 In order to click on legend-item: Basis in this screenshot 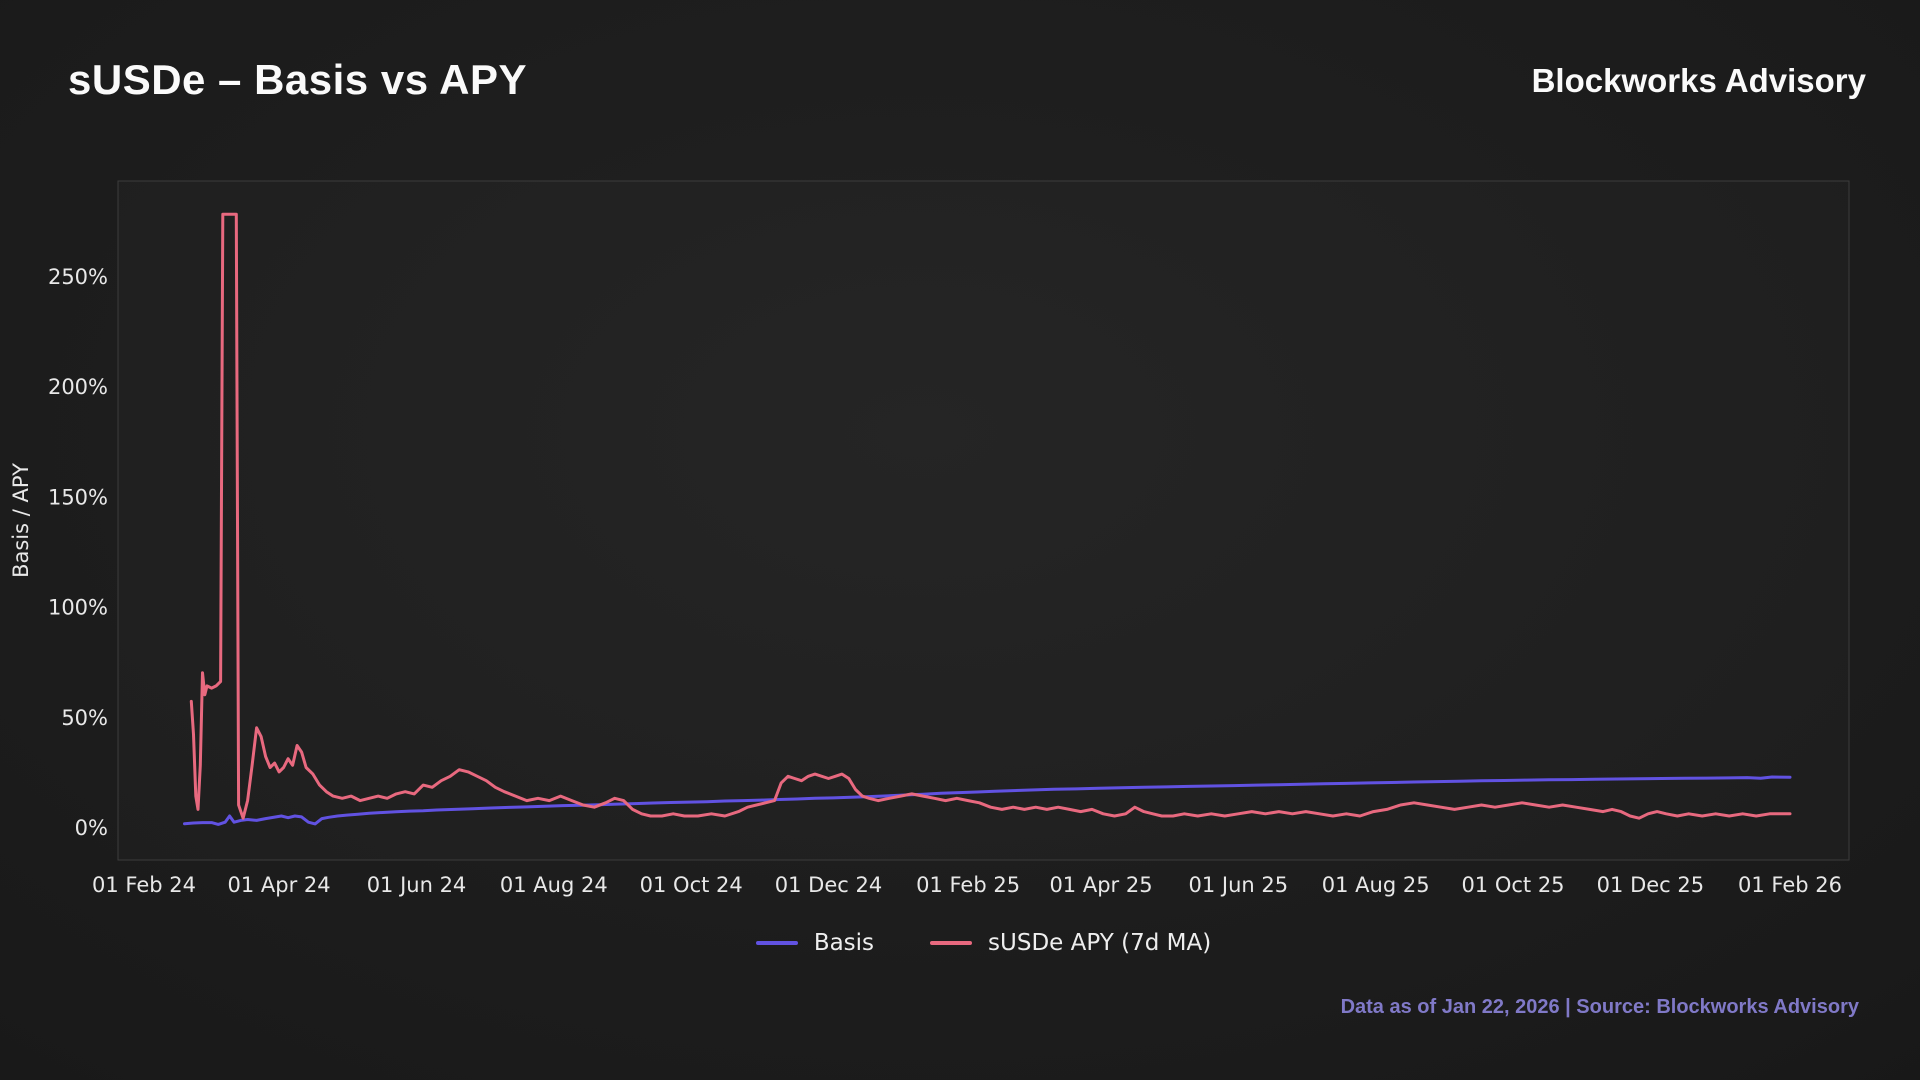, I will do `click(815, 943)`.